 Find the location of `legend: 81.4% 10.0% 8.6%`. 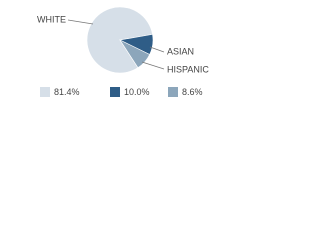

legend: 81.4% 10.0% 8.6% is located at coordinates (121, 92).